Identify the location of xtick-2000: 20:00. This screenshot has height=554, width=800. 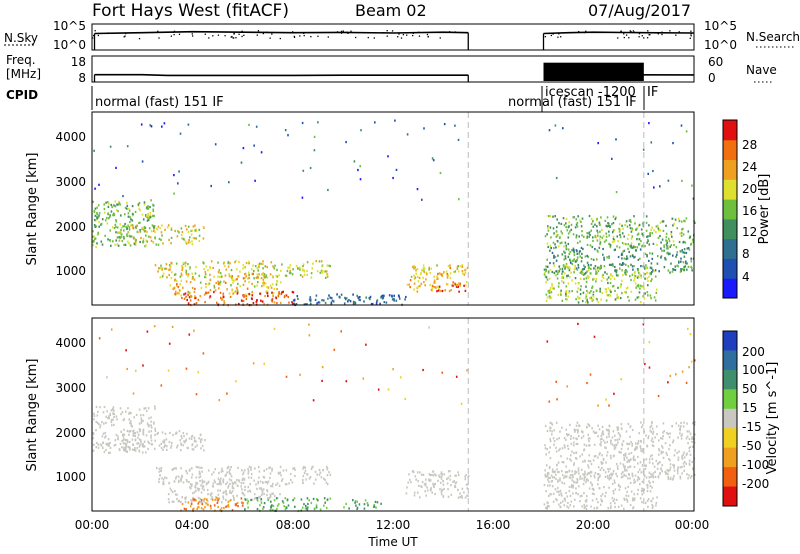
(593, 525).